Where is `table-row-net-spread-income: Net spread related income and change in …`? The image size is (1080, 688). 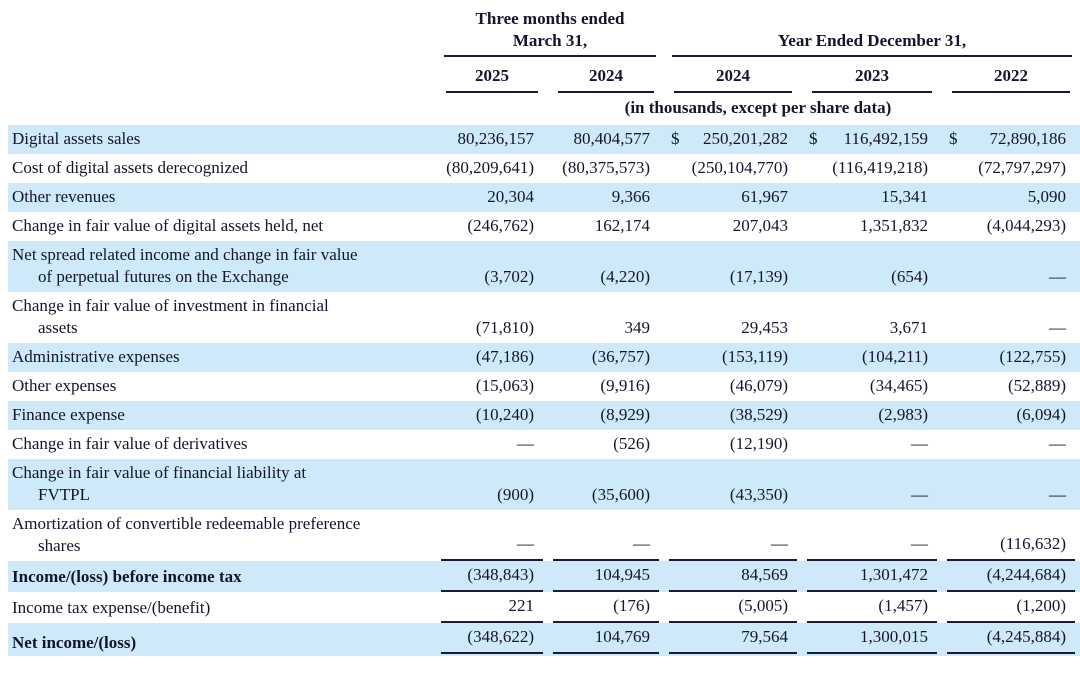
table-row-net-spread-income: Net spread related income and change in … is located at coordinates (544, 266).